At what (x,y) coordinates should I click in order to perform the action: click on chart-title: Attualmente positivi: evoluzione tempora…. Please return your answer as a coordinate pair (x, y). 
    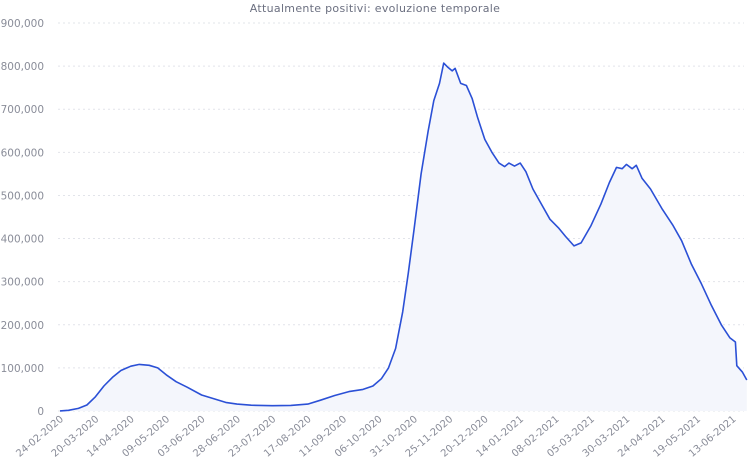
    Looking at the image, I should click on (375, 8).